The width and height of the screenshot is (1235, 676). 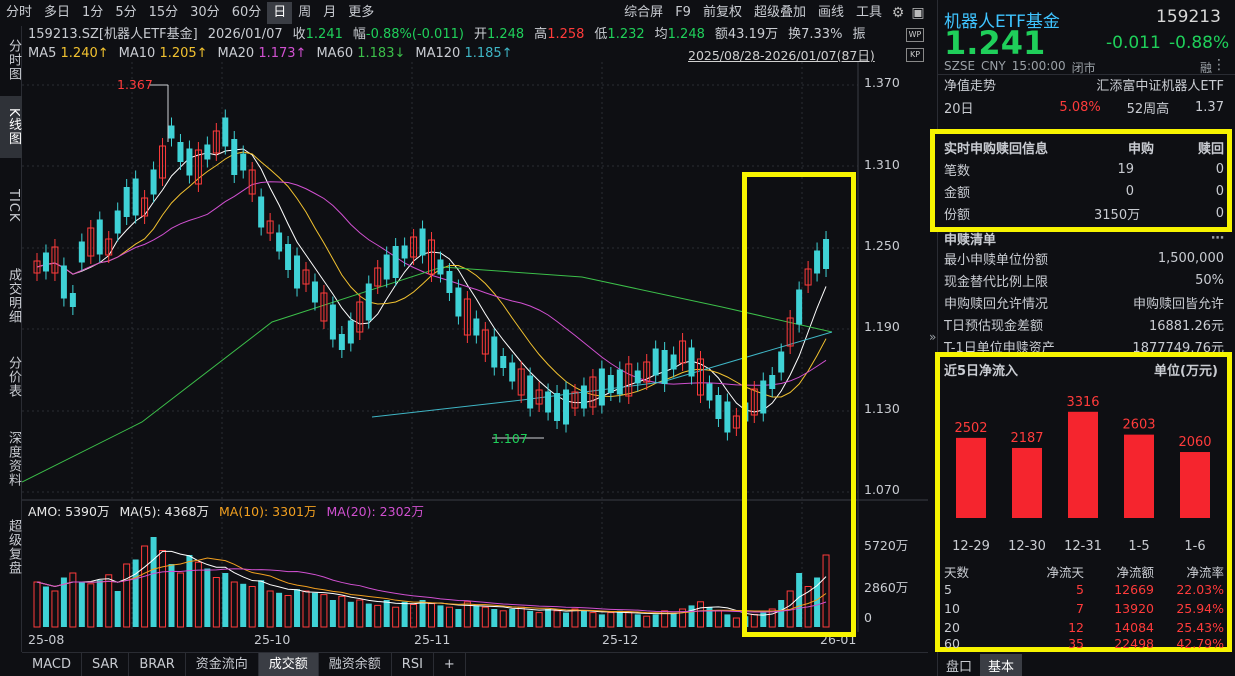 I want to click on more-menu-icon: ⋮, so click(x=1219, y=65).